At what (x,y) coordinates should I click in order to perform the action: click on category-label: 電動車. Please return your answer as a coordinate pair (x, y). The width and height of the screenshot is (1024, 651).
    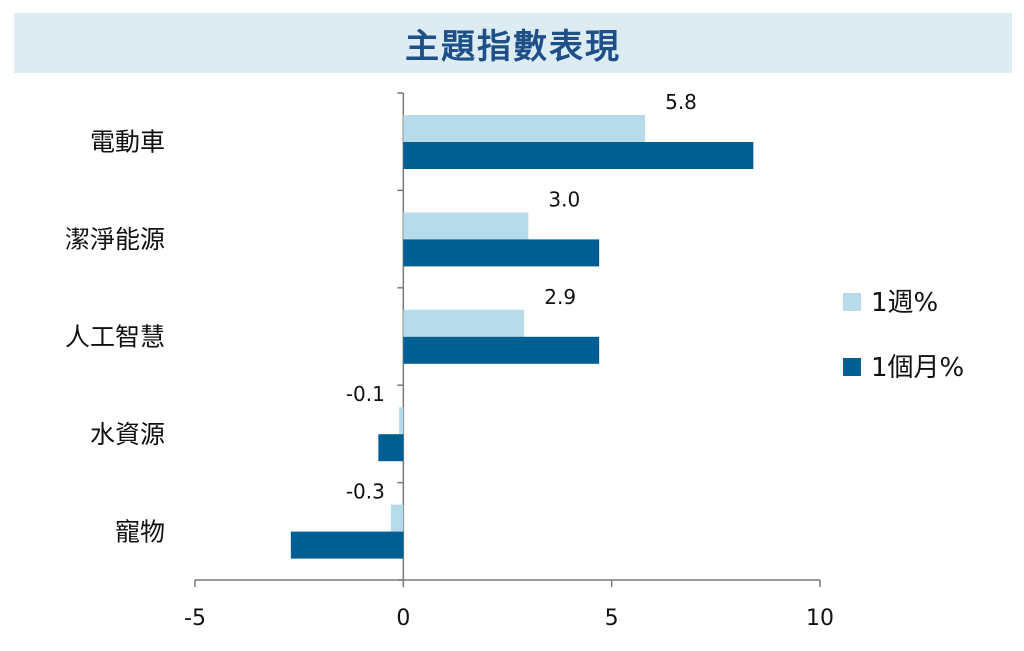
    Looking at the image, I should click on (127, 142).